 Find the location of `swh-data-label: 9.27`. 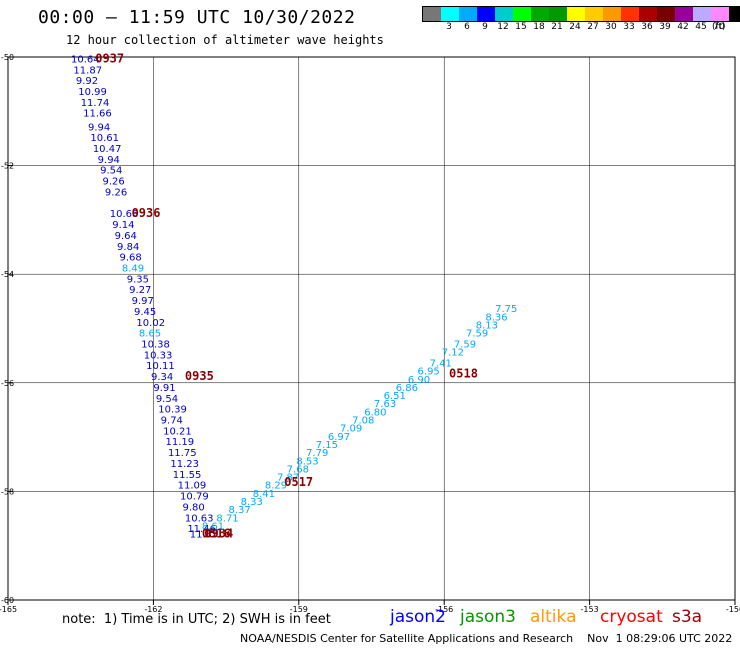

swh-data-label: 9.27 is located at coordinates (140, 290).